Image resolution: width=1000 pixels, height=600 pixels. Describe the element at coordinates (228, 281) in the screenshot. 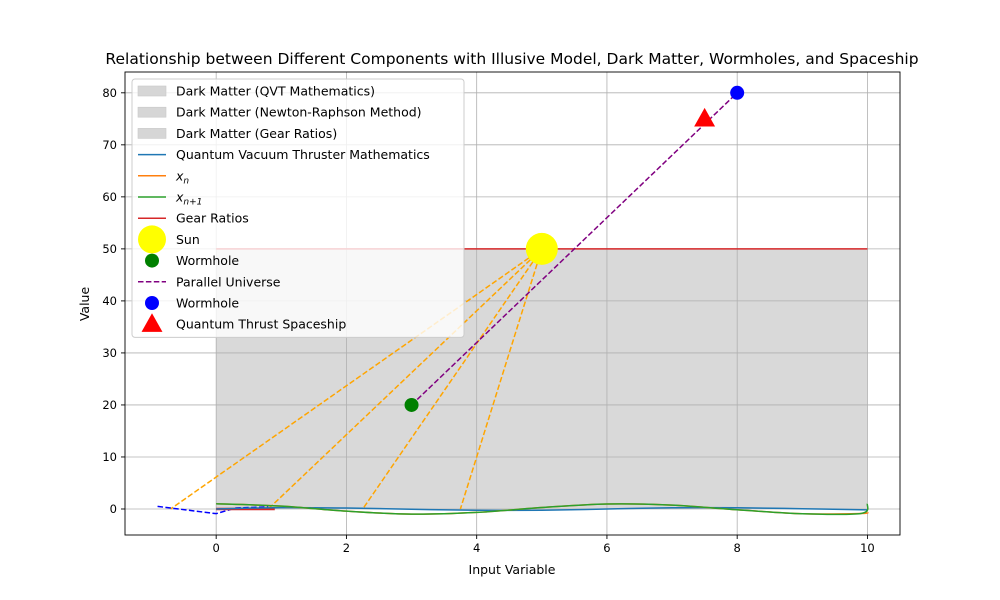

I see `legend-label: Parallel Universe` at that location.